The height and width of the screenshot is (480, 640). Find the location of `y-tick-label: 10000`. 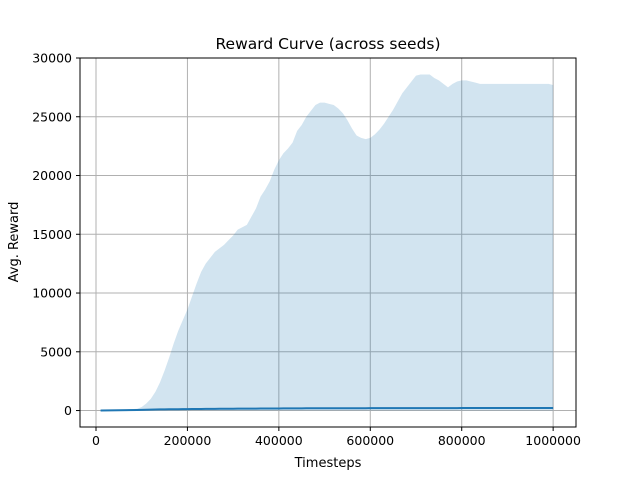

y-tick-label: 10000 is located at coordinates (52, 293).